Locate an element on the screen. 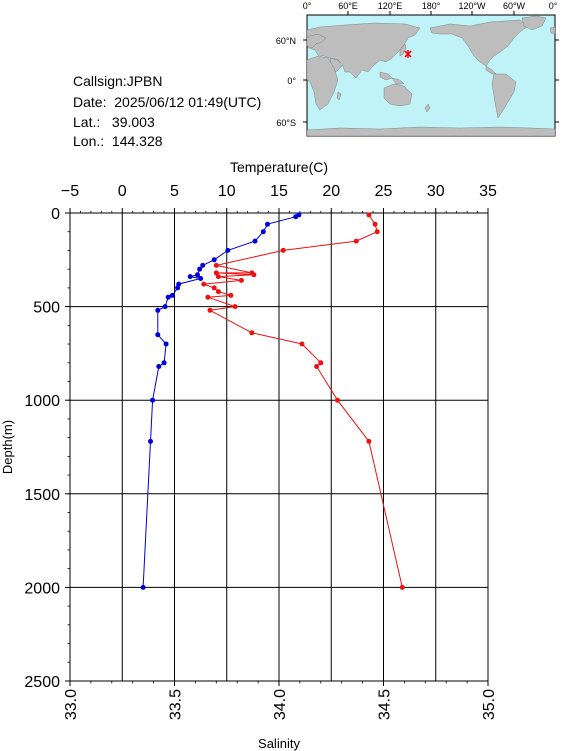 Image resolution: width=564 pixels, height=751 pixels. map-lat-label: 0° is located at coordinates (291, 81).